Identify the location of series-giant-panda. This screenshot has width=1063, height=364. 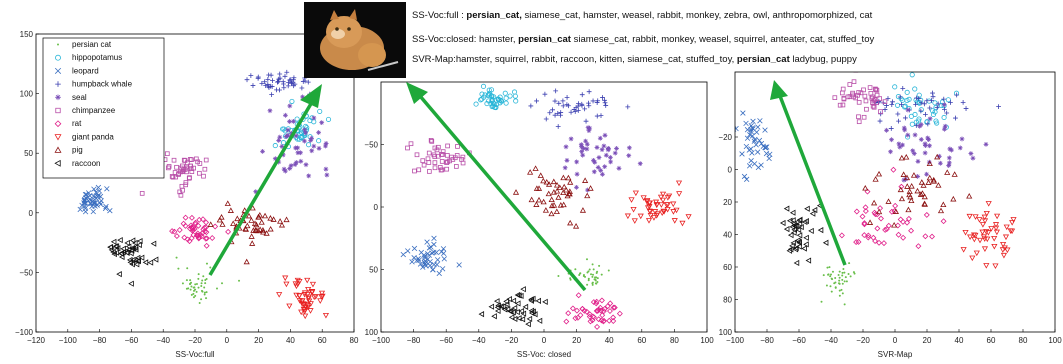
(303, 297).